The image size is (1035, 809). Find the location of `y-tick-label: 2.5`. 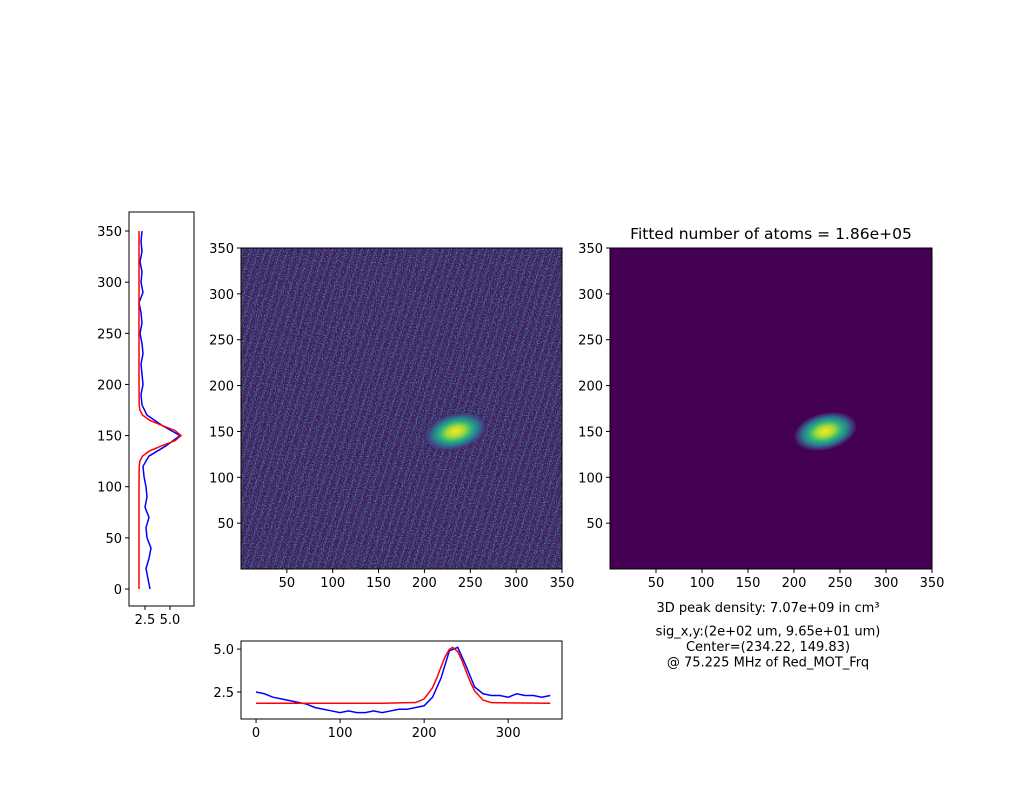

y-tick-label: 2.5 is located at coordinates (223, 693).